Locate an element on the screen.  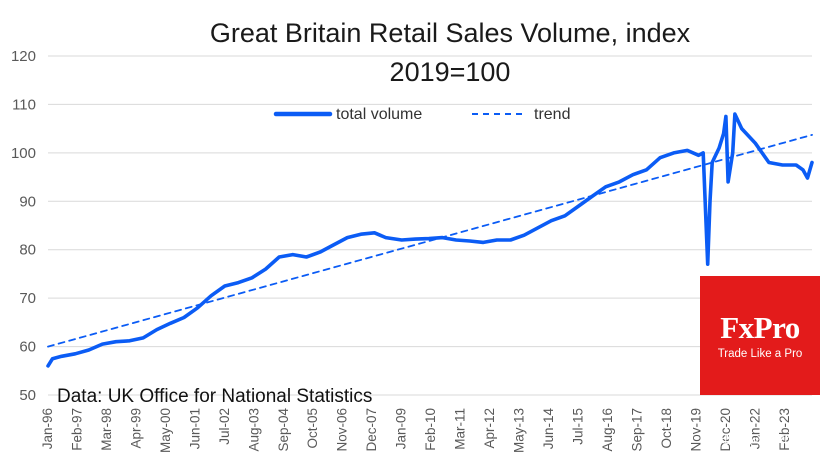
y-tick-label-120: 120 is located at coordinates (23, 56).